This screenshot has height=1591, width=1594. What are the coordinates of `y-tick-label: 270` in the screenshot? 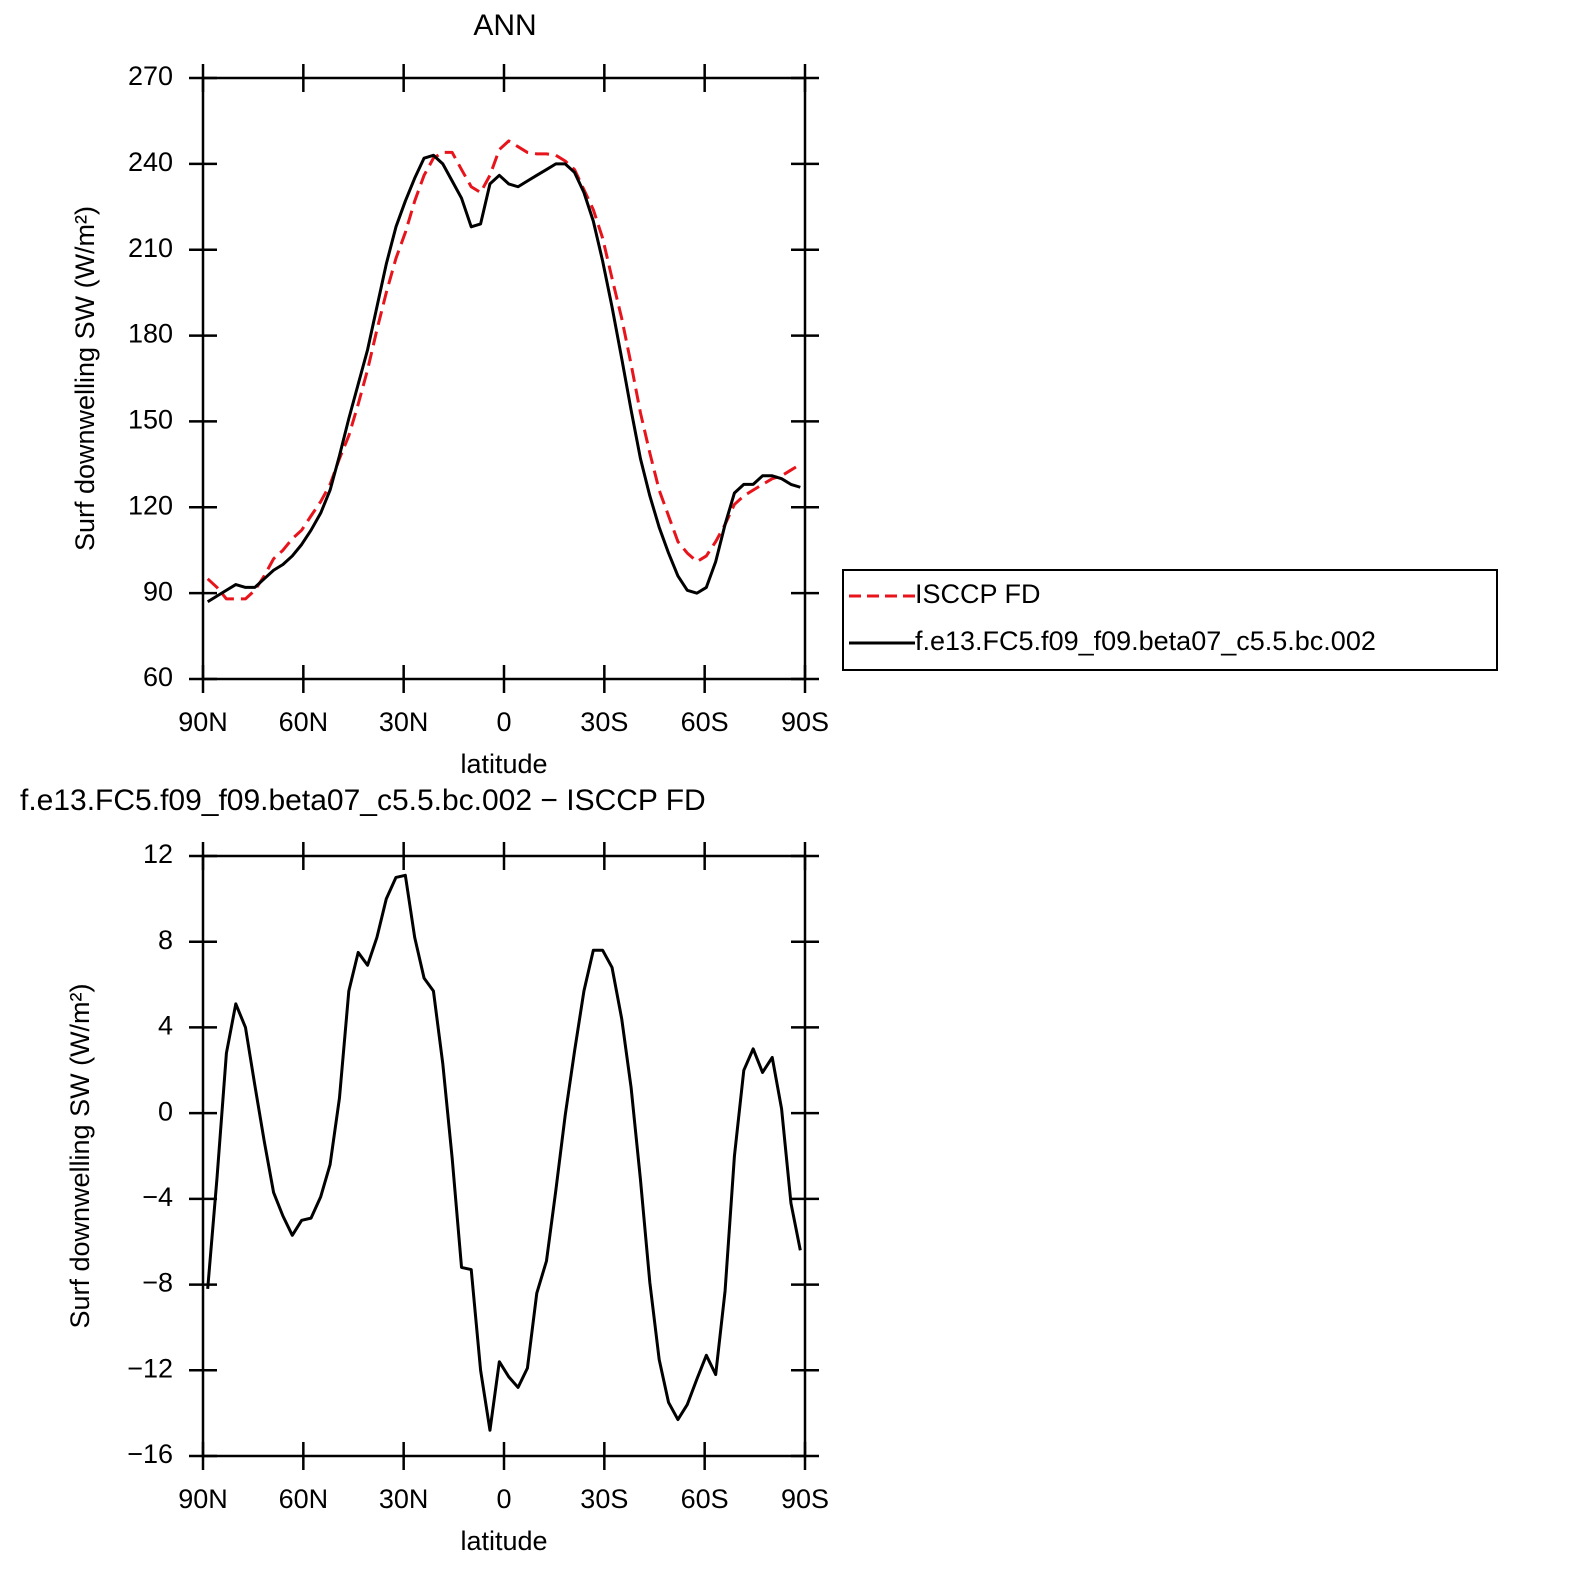 It's located at (150, 76).